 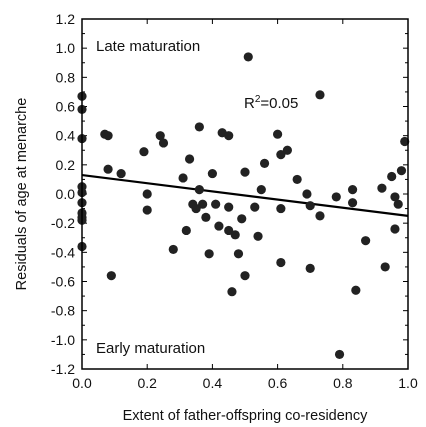 What do you see at coordinates (66, 194) in the screenshot?
I see `y-tick-label: 0.0` at bounding box center [66, 194].